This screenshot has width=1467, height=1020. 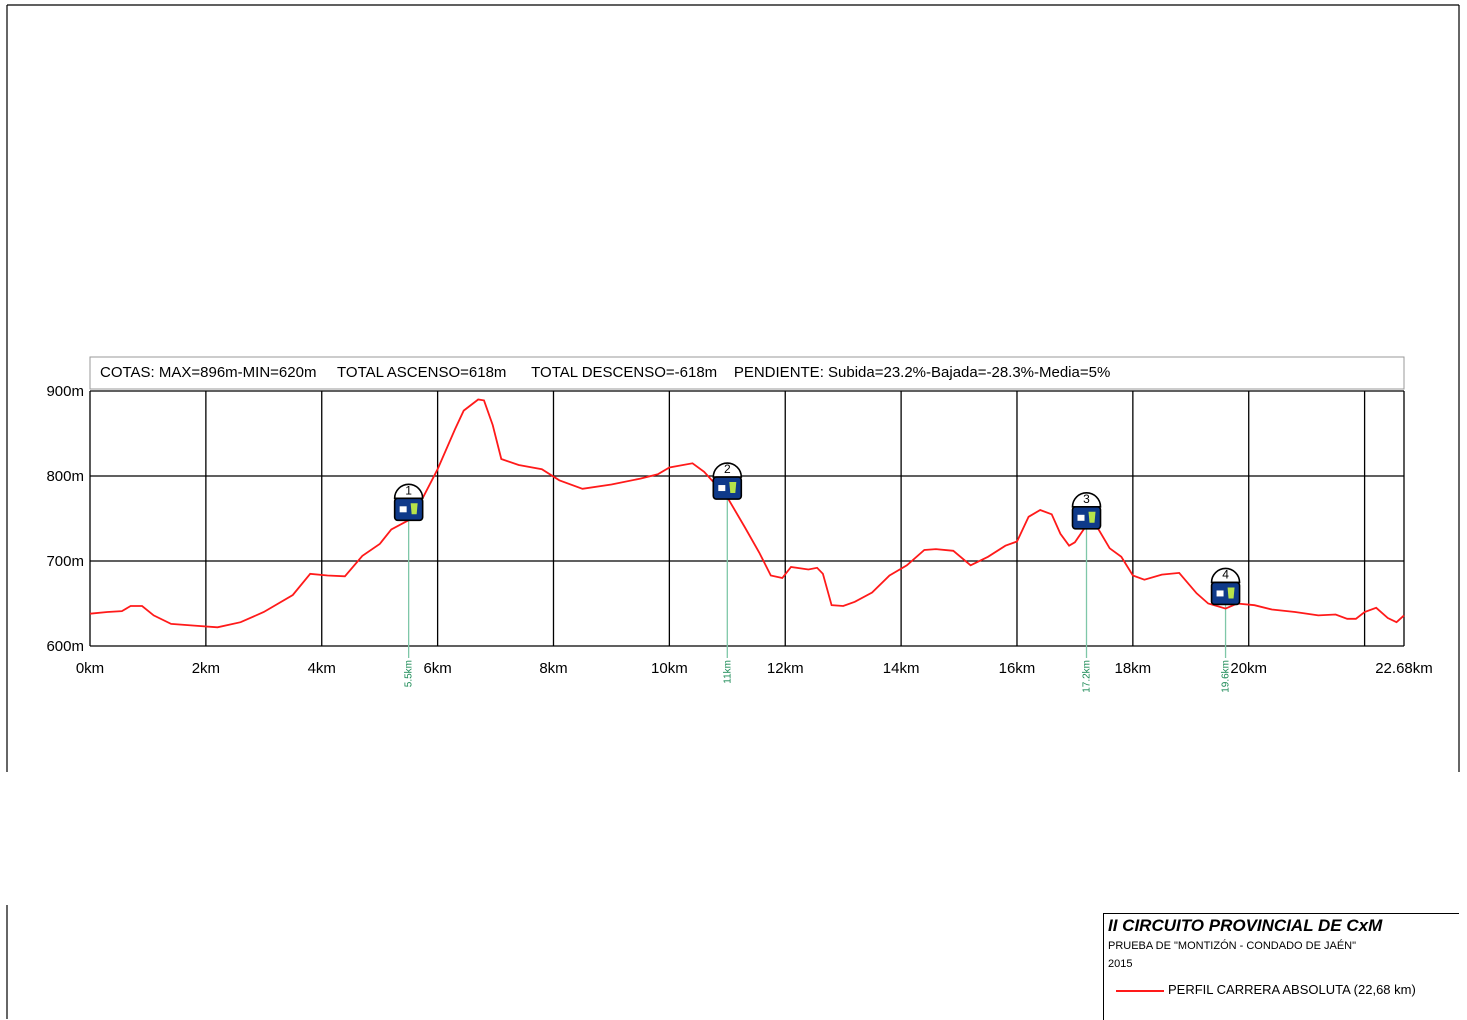 I want to click on waypoint-number: 4, so click(x=1225, y=574).